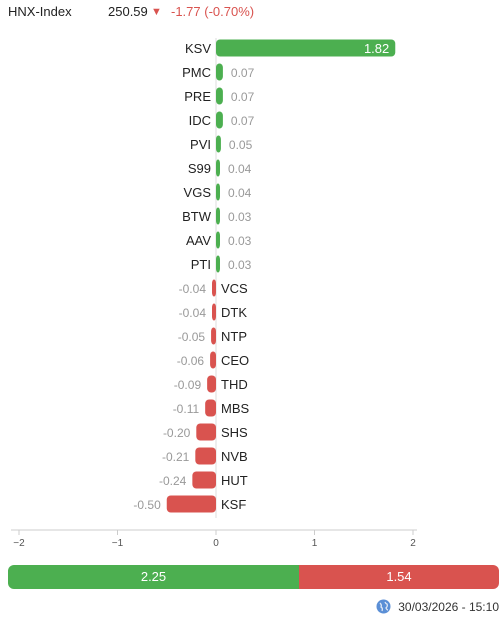 The width and height of the screenshot is (503, 617). I want to click on category-label-shs: SHS, so click(234, 432).